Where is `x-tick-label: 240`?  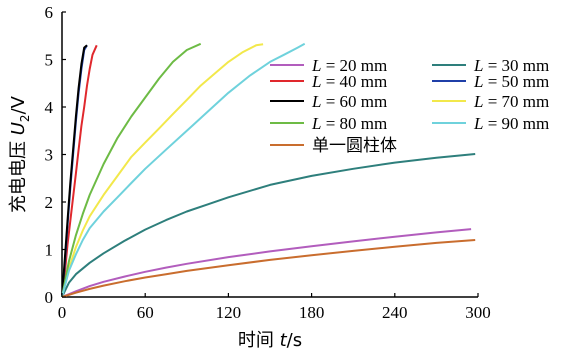 x-tick-label: 240 is located at coordinates (395, 312).